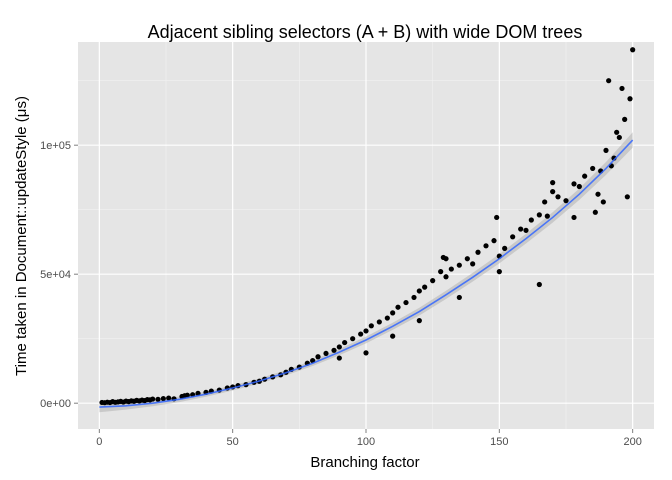 The width and height of the screenshot is (672, 480). What do you see at coordinates (99, 442) in the screenshot?
I see `x-tick-label: 0` at bounding box center [99, 442].